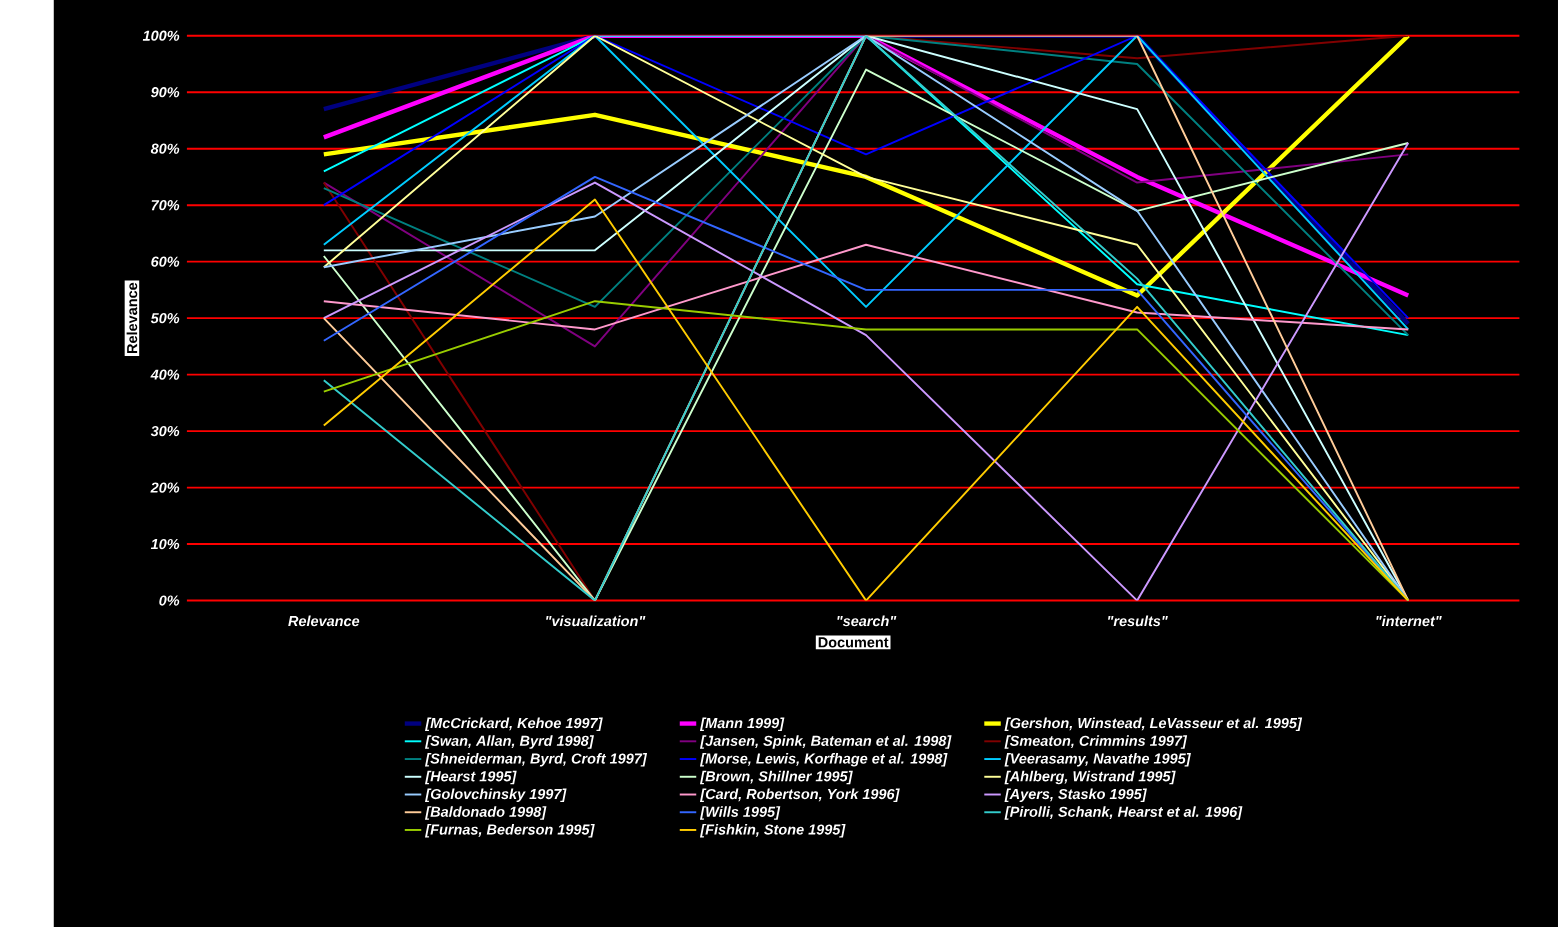  What do you see at coordinates (165, 374) in the screenshot?
I see `y-tick-label: 40%` at bounding box center [165, 374].